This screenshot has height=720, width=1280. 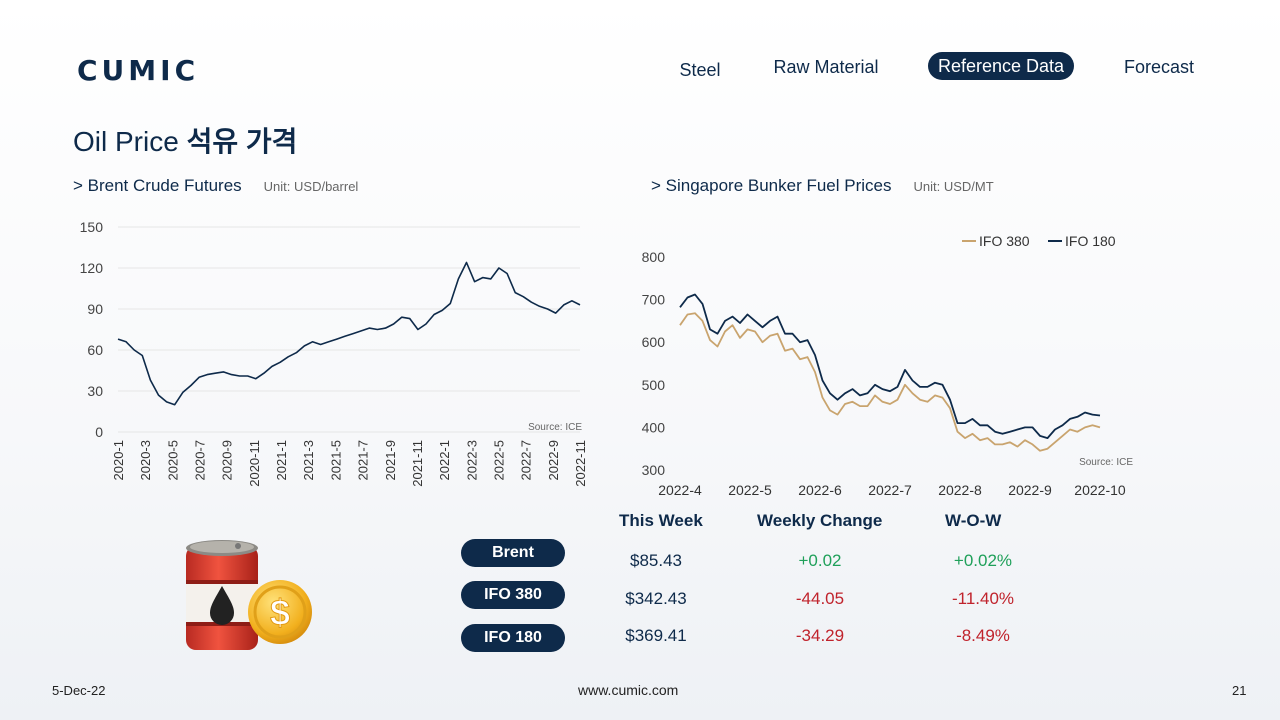 What do you see at coordinates (185, 140) in the screenshot?
I see `page-title: Oil Price 석유 가격` at bounding box center [185, 140].